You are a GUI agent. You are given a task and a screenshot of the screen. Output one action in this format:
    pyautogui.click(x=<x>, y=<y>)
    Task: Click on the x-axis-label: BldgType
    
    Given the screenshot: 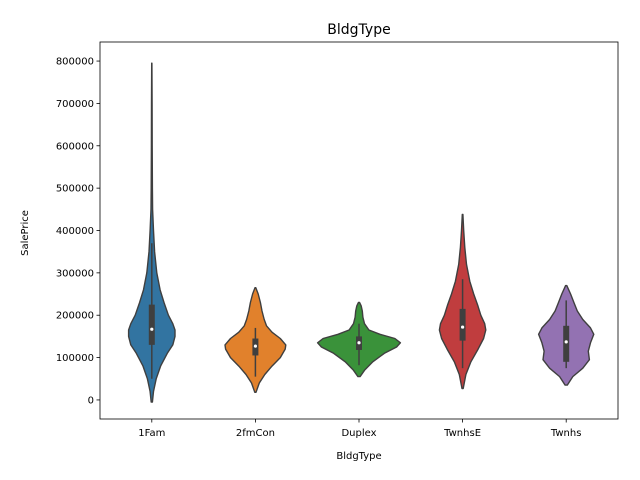 What is the action you would take?
    pyautogui.click(x=358, y=456)
    